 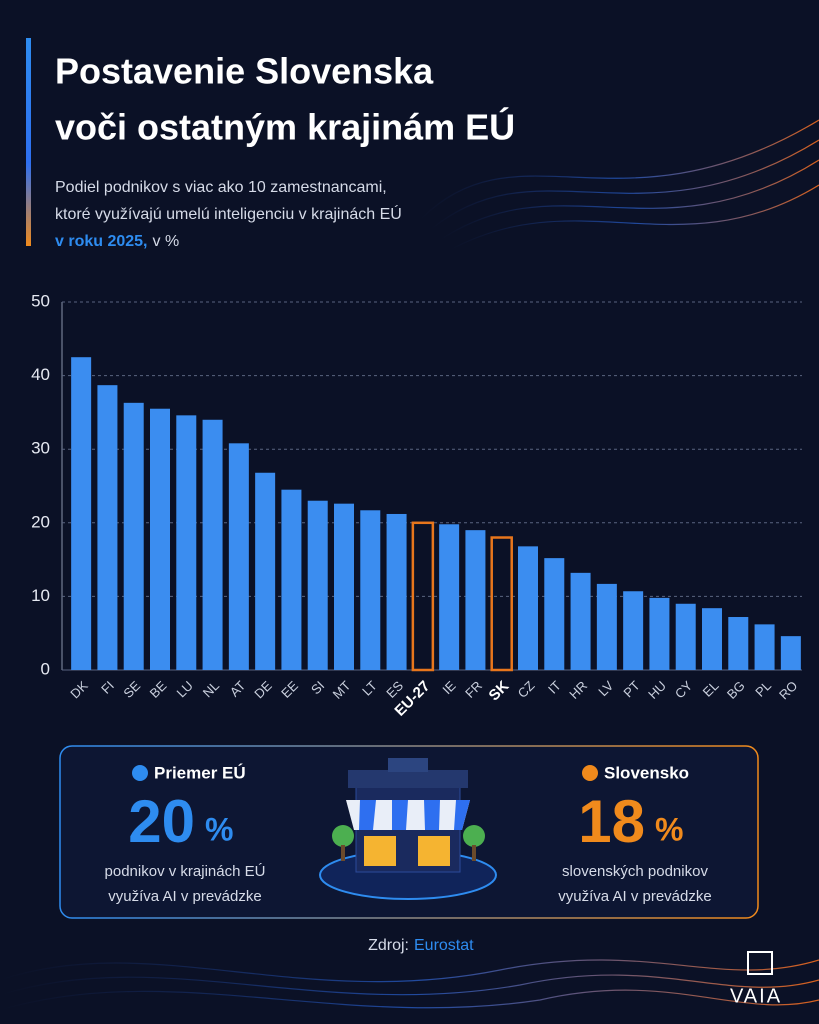 What do you see at coordinates (444, 945) in the screenshot?
I see `source-name: Eurostat` at bounding box center [444, 945].